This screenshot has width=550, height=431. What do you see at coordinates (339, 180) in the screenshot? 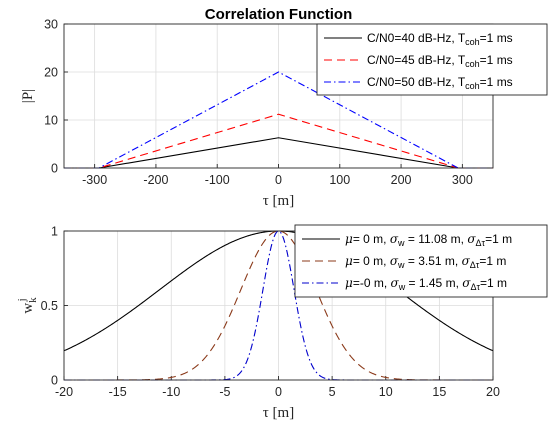
I see `x-tick-label: 100` at bounding box center [339, 180].